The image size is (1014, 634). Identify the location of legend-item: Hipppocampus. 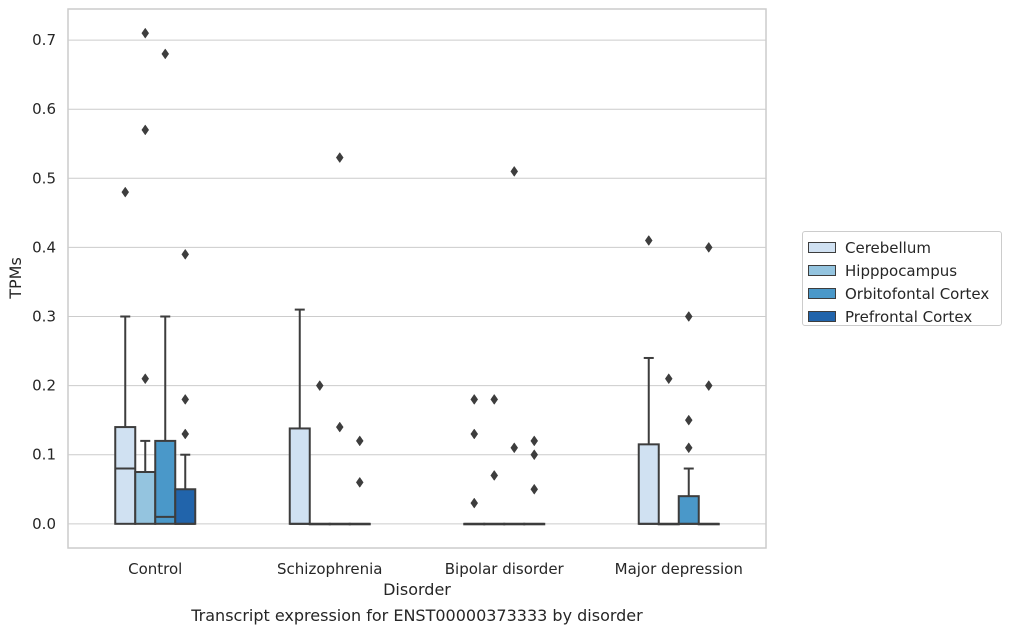
(904, 270).